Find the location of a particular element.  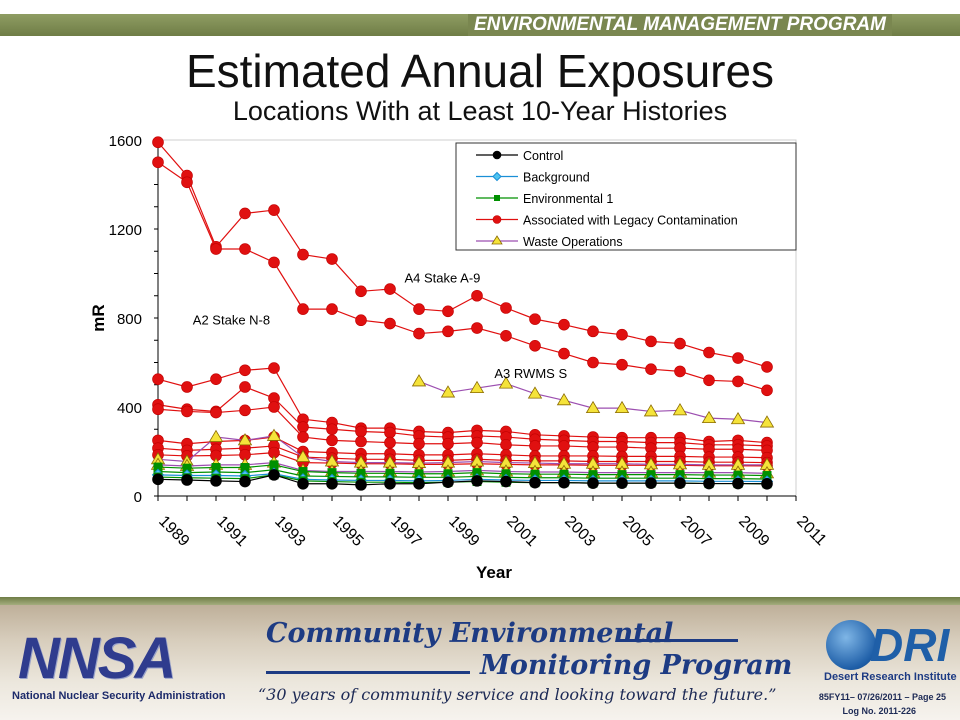

legend-label: Environmental 1 is located at coordinates (568, 199).